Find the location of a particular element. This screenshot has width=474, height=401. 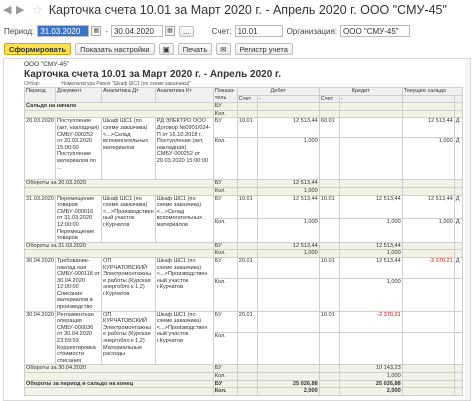

mail-icon: ✉ is located at coordinates (223, 49).